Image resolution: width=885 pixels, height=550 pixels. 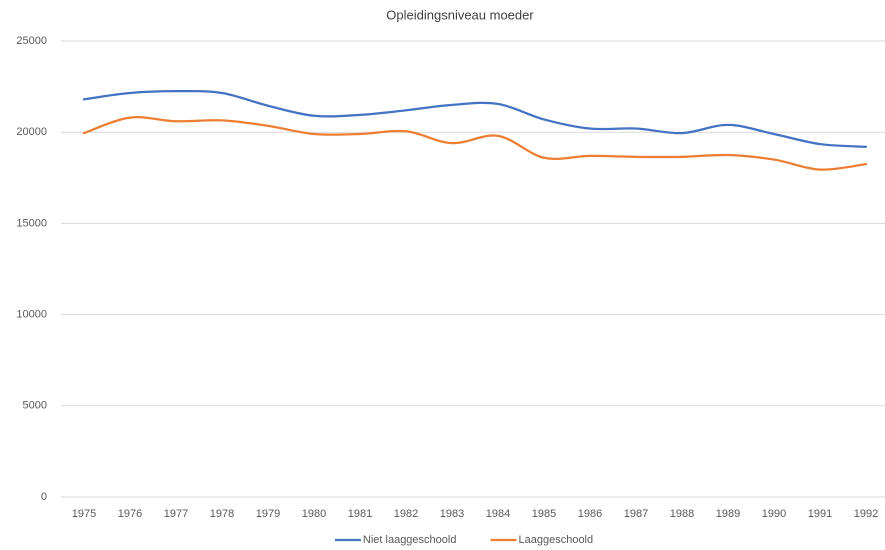 What do you see at coordinates (31, 132) in the screenshot?
I see `y-tick-label: 20000` at bounding box center [31, 132].